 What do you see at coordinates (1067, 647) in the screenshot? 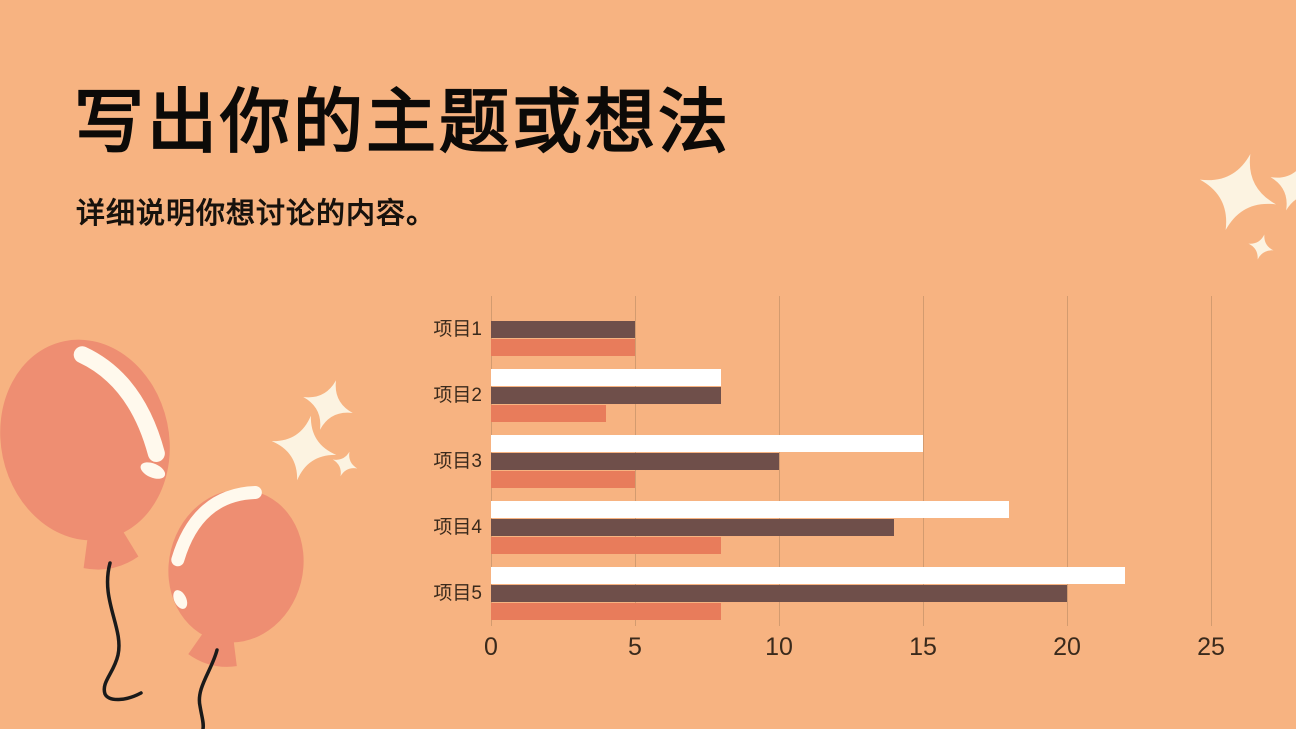
I see `x-tick-label: 20` at bounding box center [1067, 647].